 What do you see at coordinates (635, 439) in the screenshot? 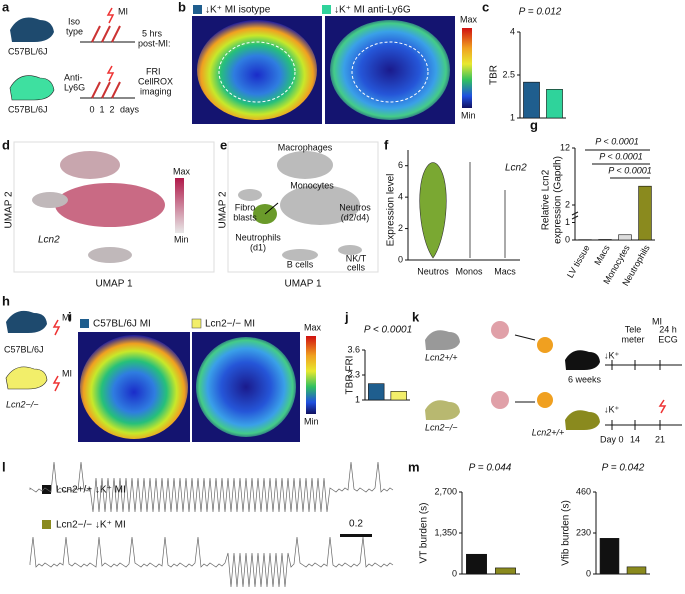
I see `label: 14` at bounding box center [635, 439].